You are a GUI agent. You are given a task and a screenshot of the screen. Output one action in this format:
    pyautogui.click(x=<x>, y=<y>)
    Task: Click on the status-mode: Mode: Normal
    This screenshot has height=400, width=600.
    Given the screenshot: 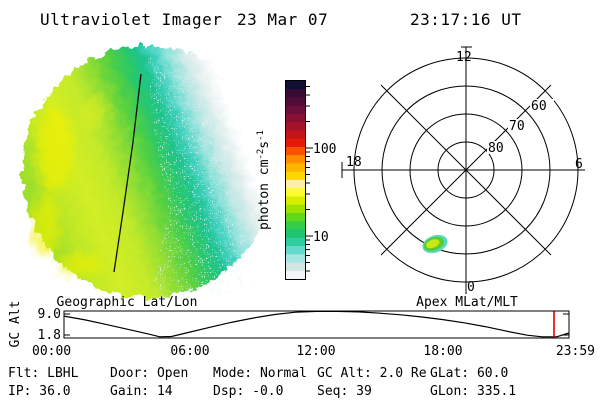 What is the action you would take?
    pyautogui.click(x=260, y=373)
    